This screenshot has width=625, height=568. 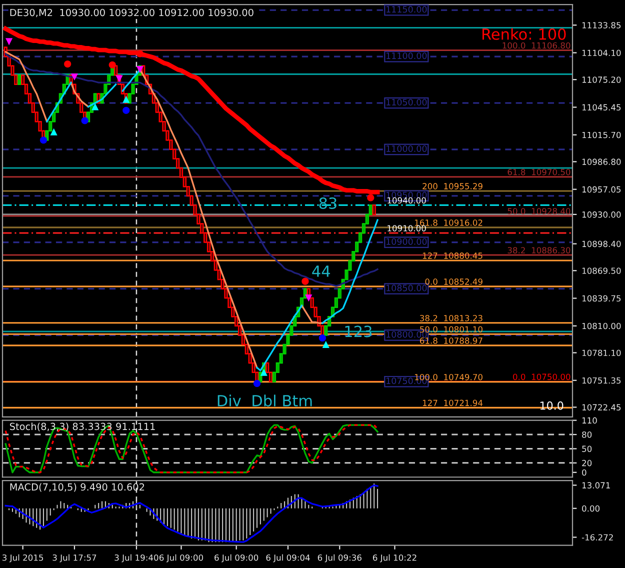 I want to click on y-tick-label: 10810.00, so click(x=601, y=326).